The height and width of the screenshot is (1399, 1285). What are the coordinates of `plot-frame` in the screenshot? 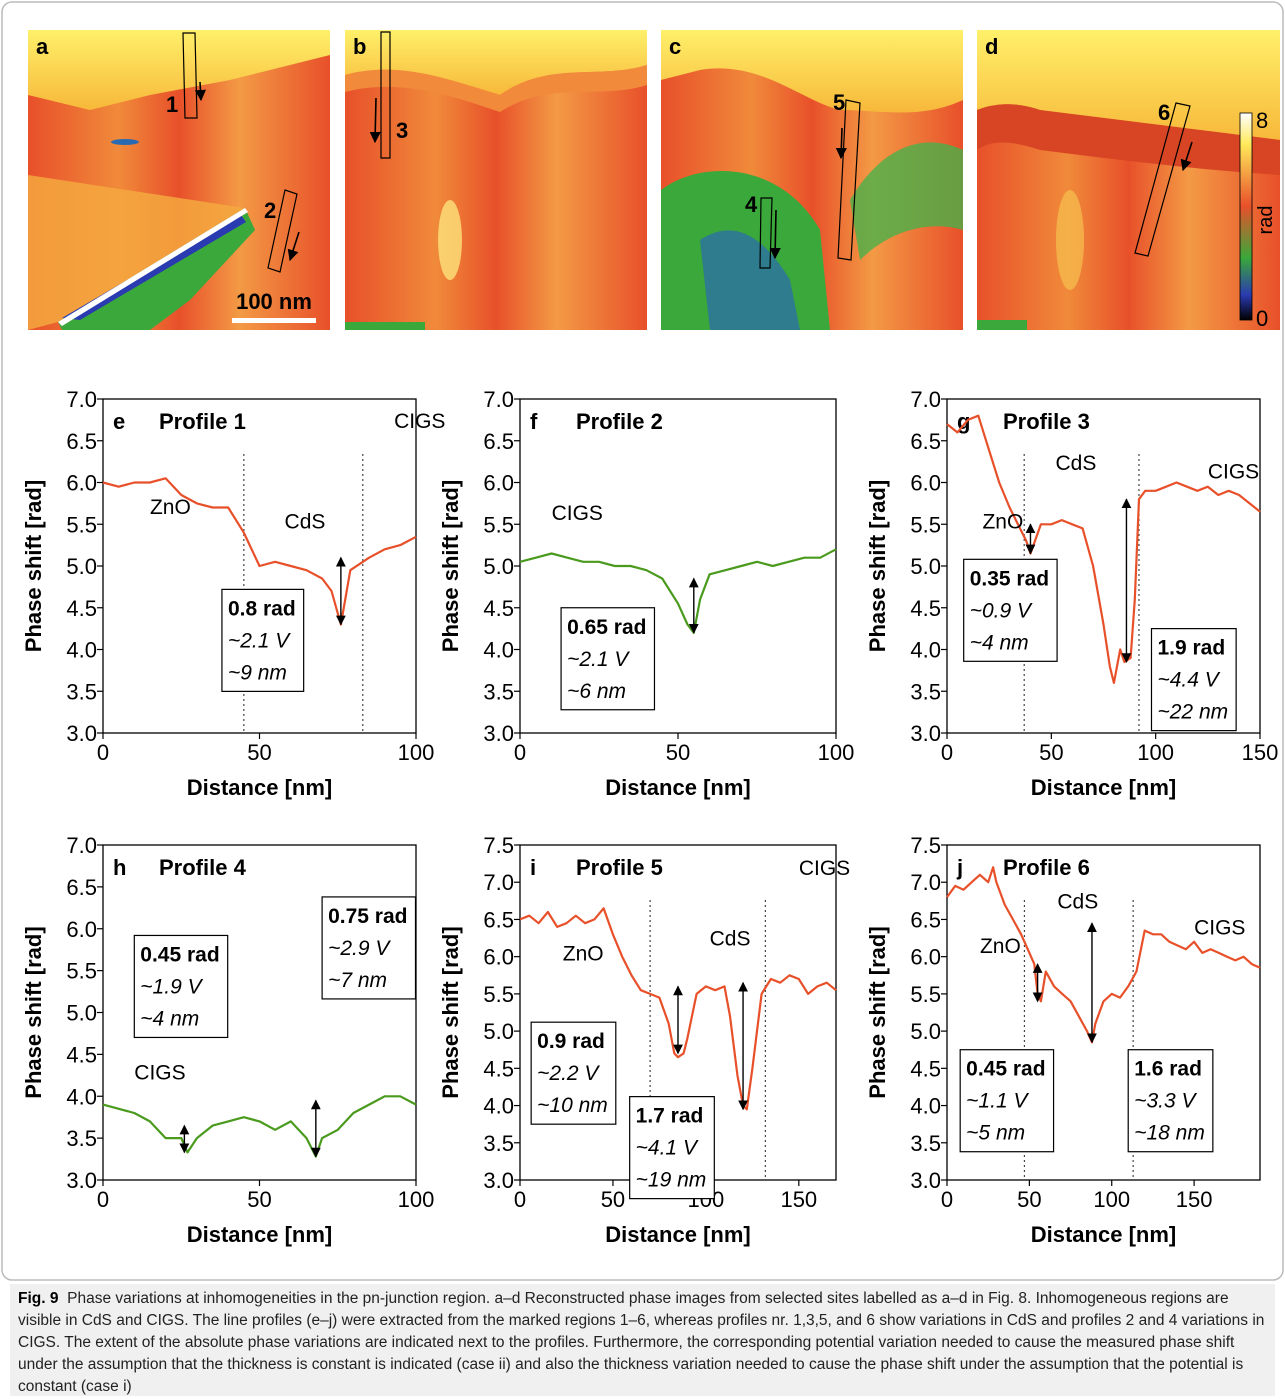 It's located at (1103, 1012).